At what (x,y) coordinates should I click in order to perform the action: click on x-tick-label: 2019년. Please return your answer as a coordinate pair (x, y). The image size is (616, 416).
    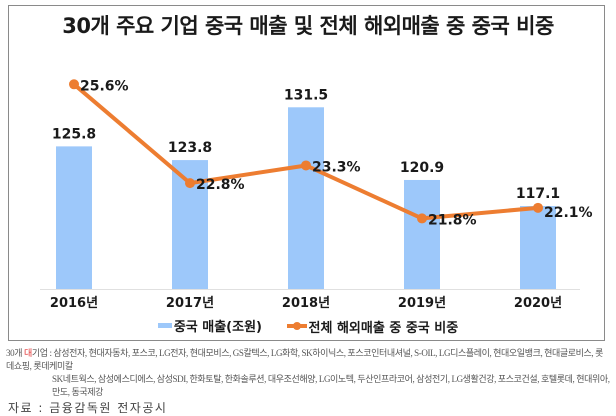
    Looking at the image, I should click on (422, 303).